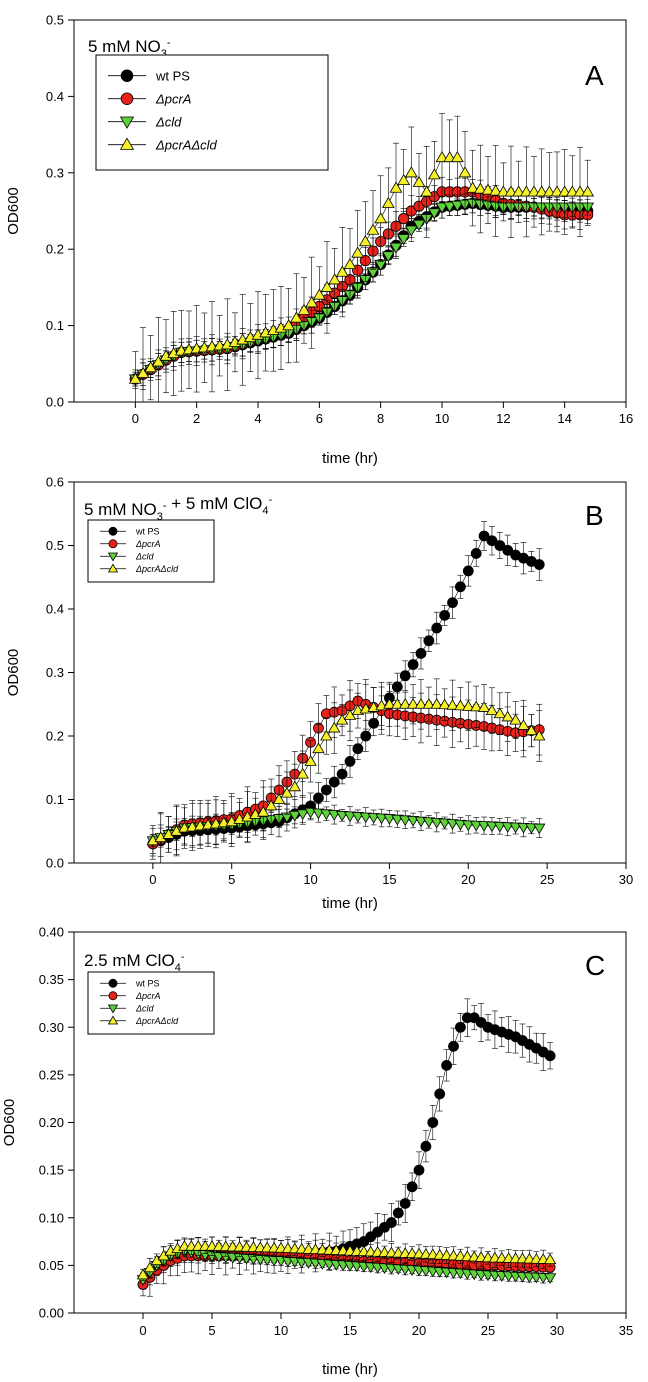 The image size is (648, 1382). What do you see at coordinates (178, 508) in the screenshot?
I see `condition-title: 5 mM NO3- + 5 mM ClO4-` at bounding box center [178, 508].